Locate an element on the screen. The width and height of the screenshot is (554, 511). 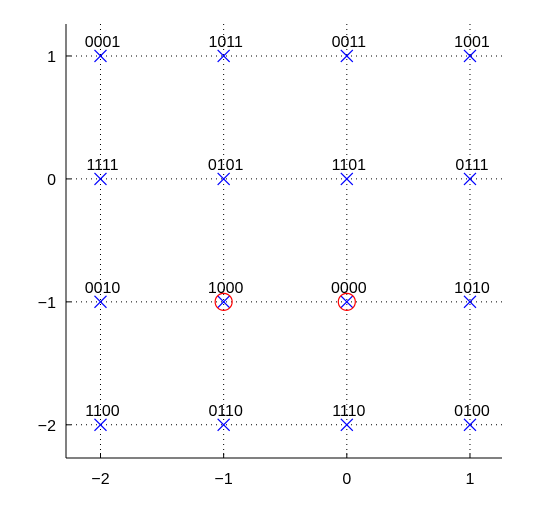
point-label: 0000 is located at coordinates (349, 288).